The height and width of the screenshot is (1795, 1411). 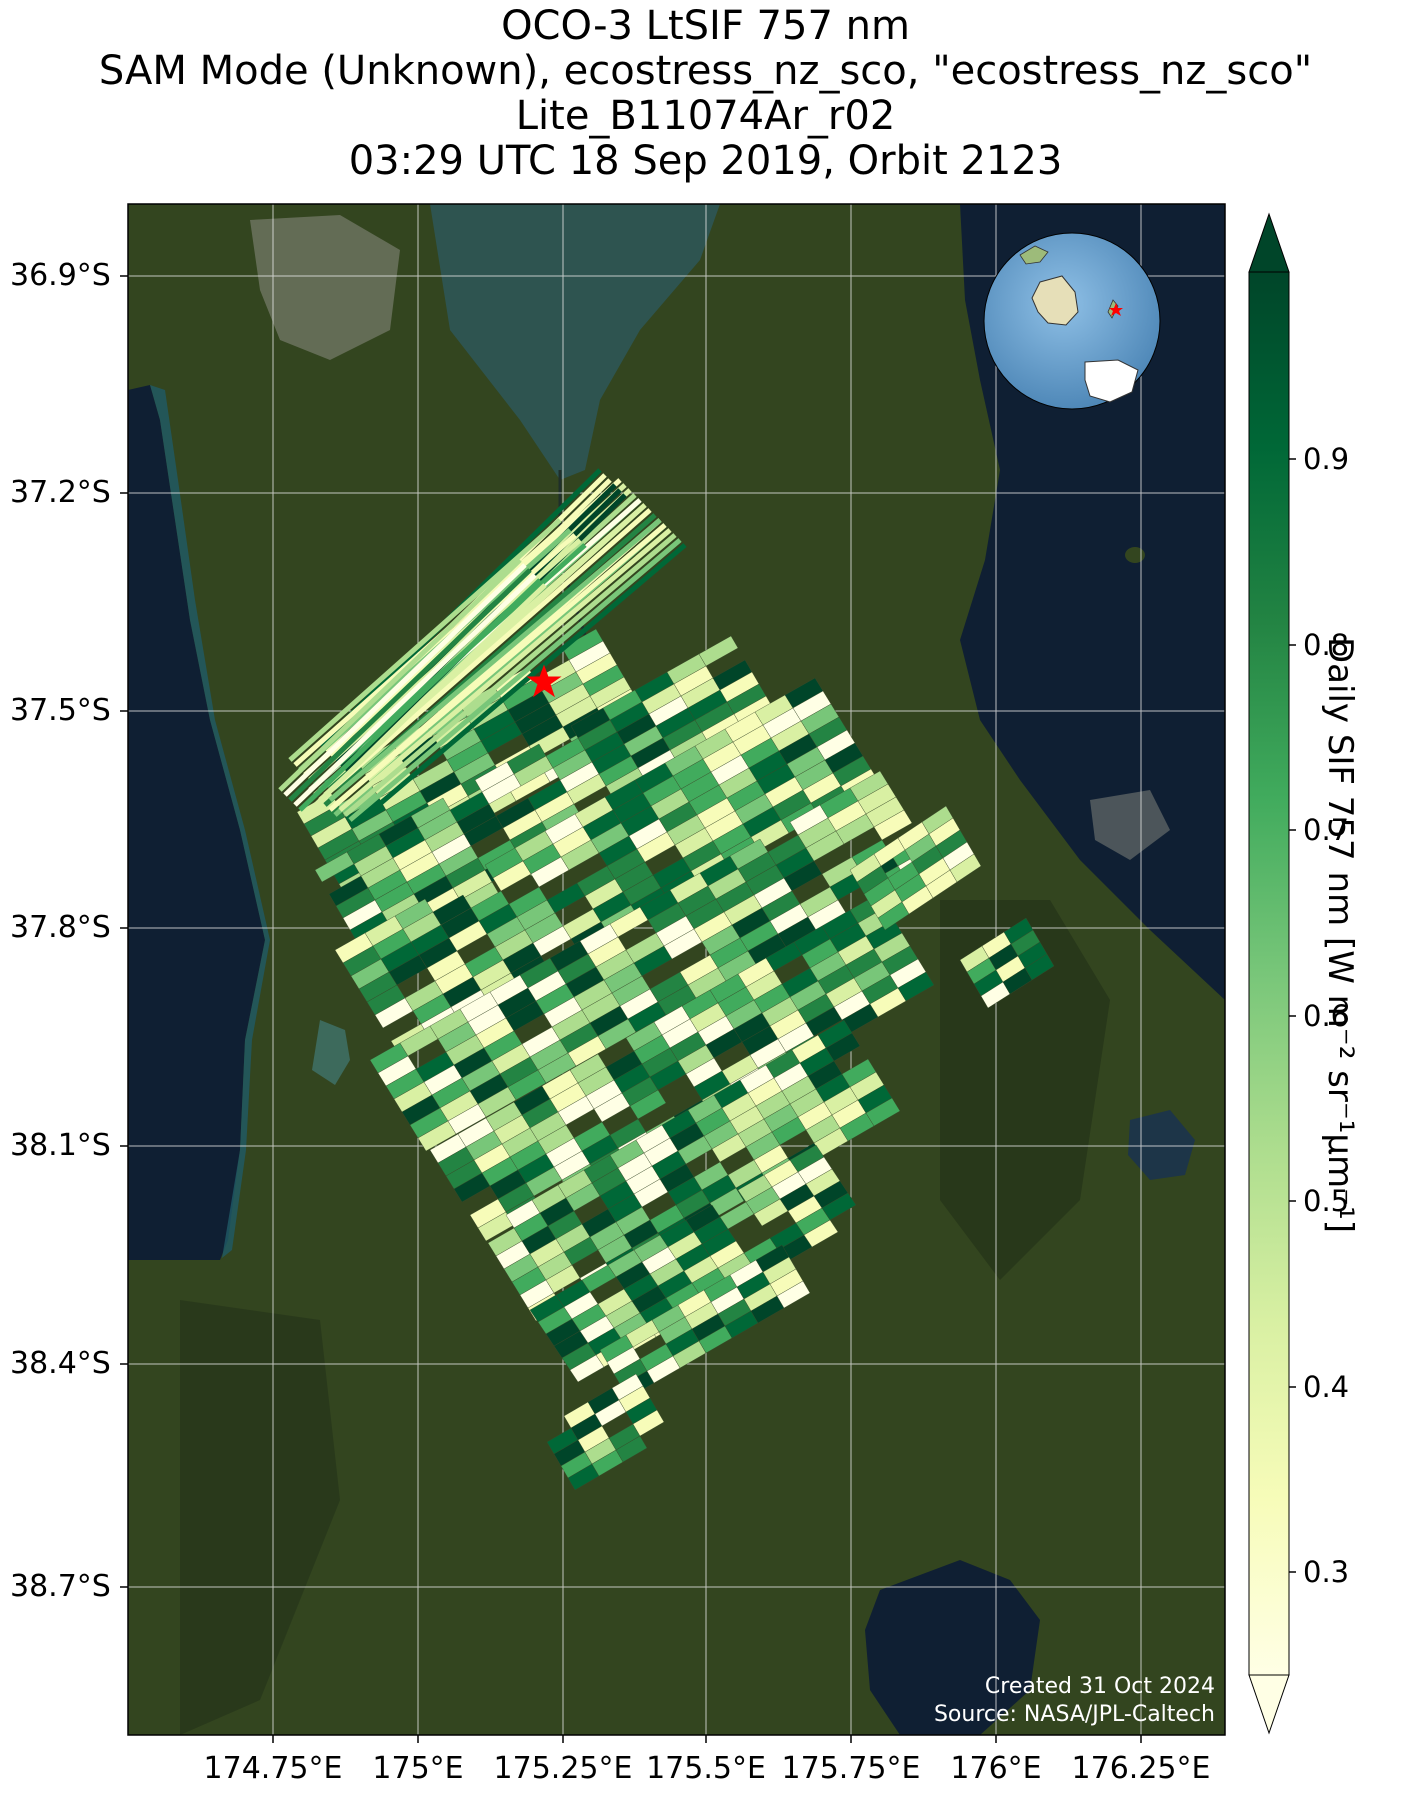 I want to click on globe-star-marker, so click(x=1116, y=309).